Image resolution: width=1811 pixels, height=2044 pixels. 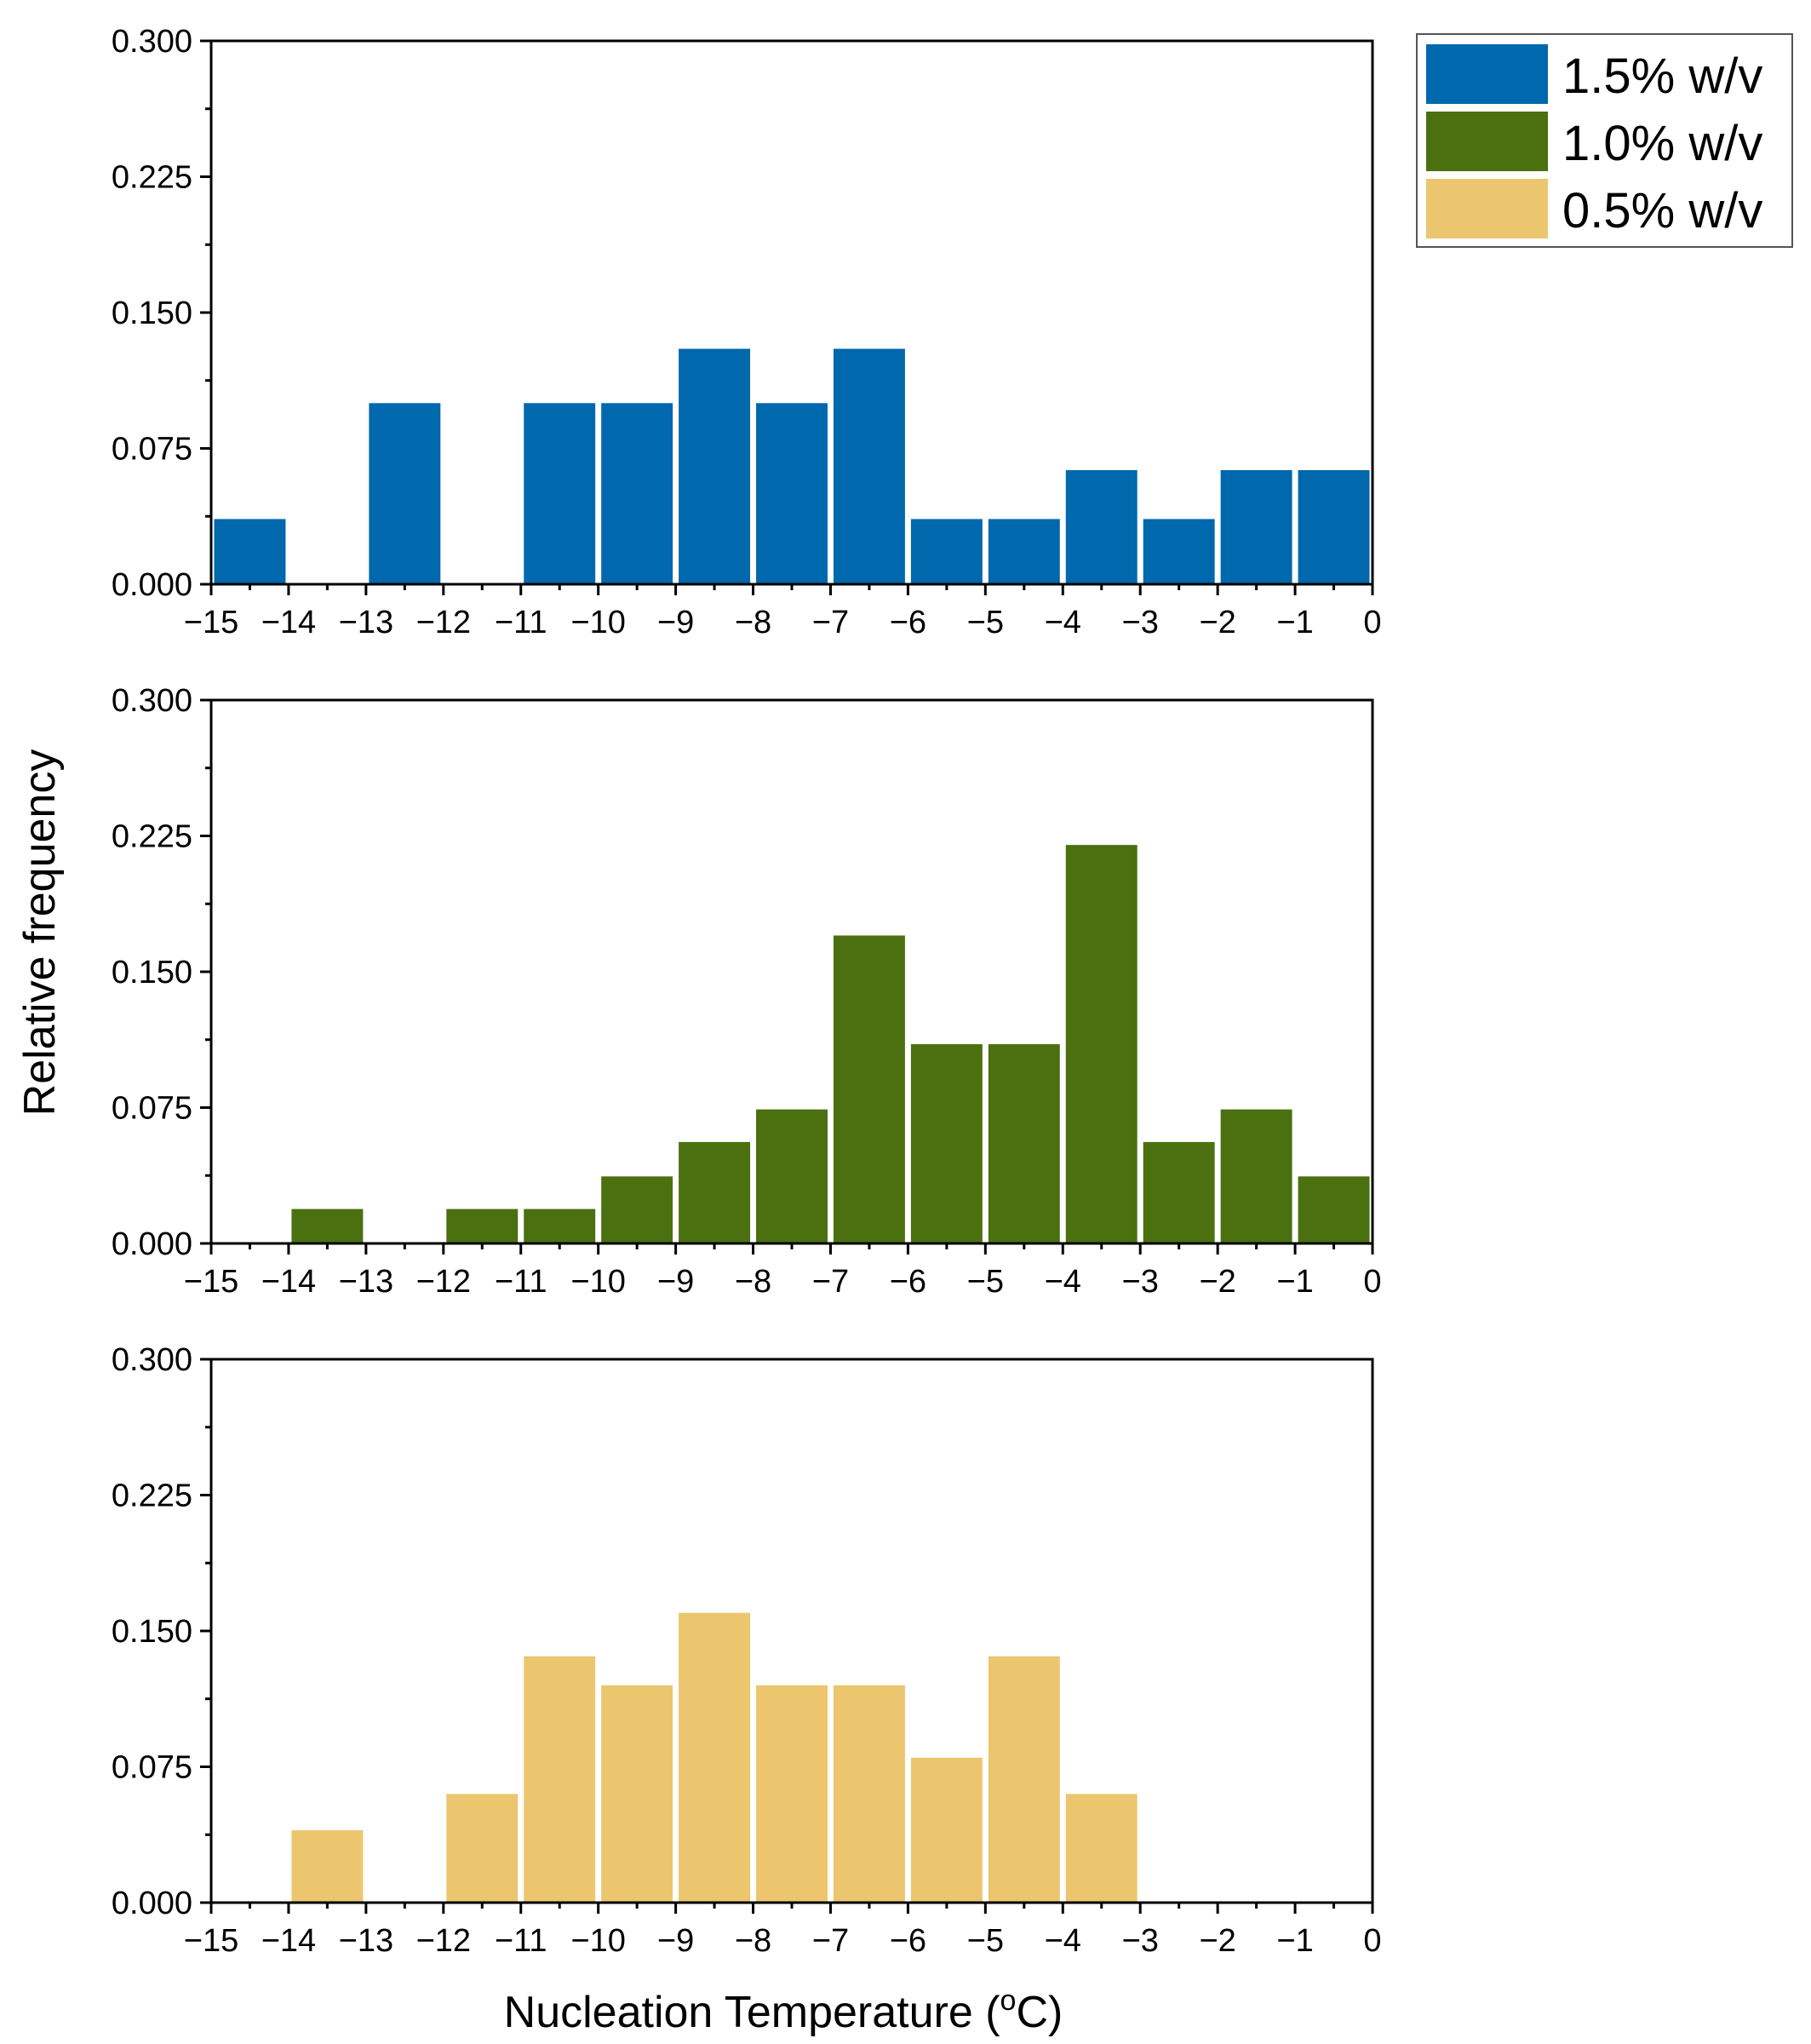 I want to click on x-tick-label-1-5: −14, so click(x=288, y=622).